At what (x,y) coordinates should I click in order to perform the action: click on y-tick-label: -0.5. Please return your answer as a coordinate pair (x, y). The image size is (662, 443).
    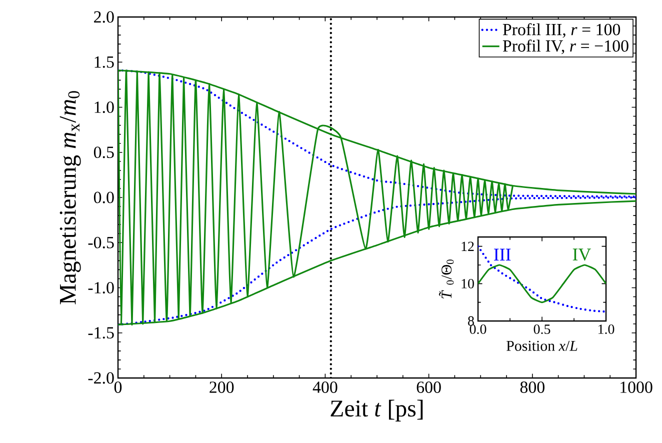
    Looking at the image, I should click on (101, 242).